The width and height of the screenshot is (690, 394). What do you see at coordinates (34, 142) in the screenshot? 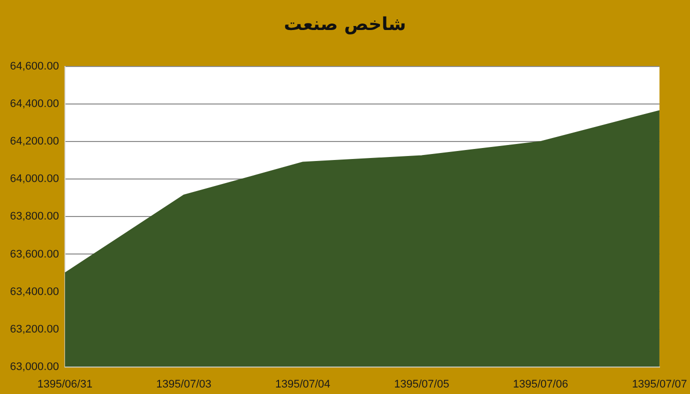
I see `y-tick-label: 64,200.00` at bounding box center [34, 142].